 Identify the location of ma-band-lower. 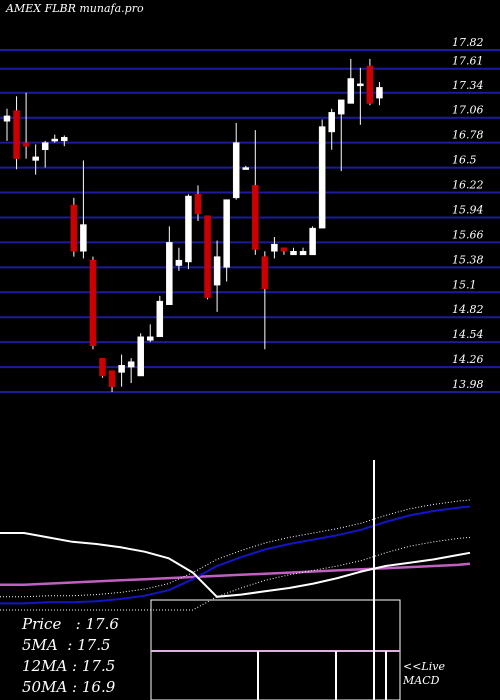
(235, 573).